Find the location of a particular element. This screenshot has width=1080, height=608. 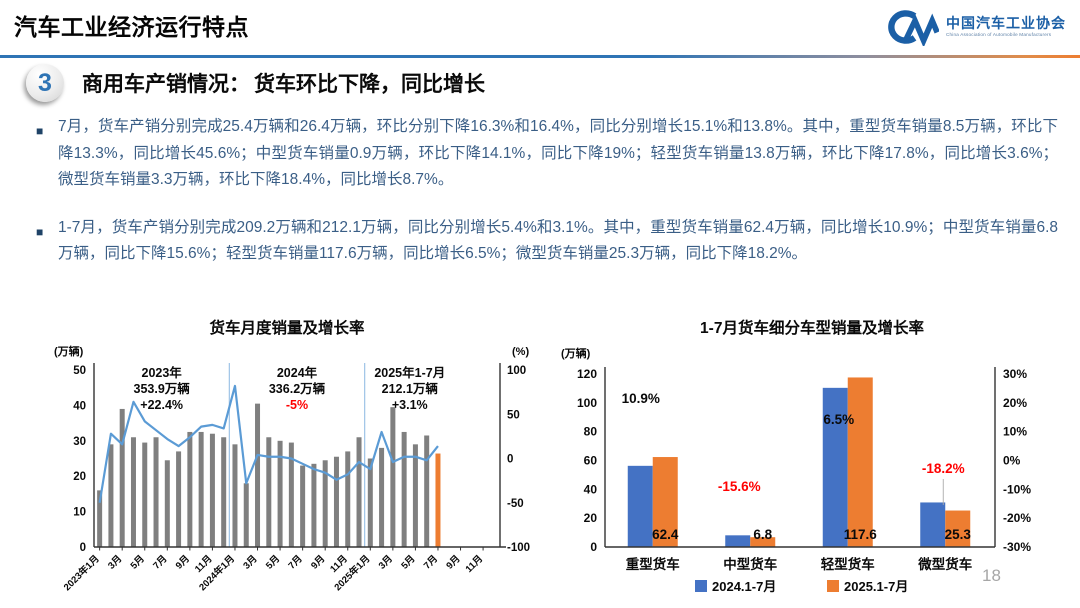

legend-label: 2024.1-7月 is located at coordinates (744, 586).